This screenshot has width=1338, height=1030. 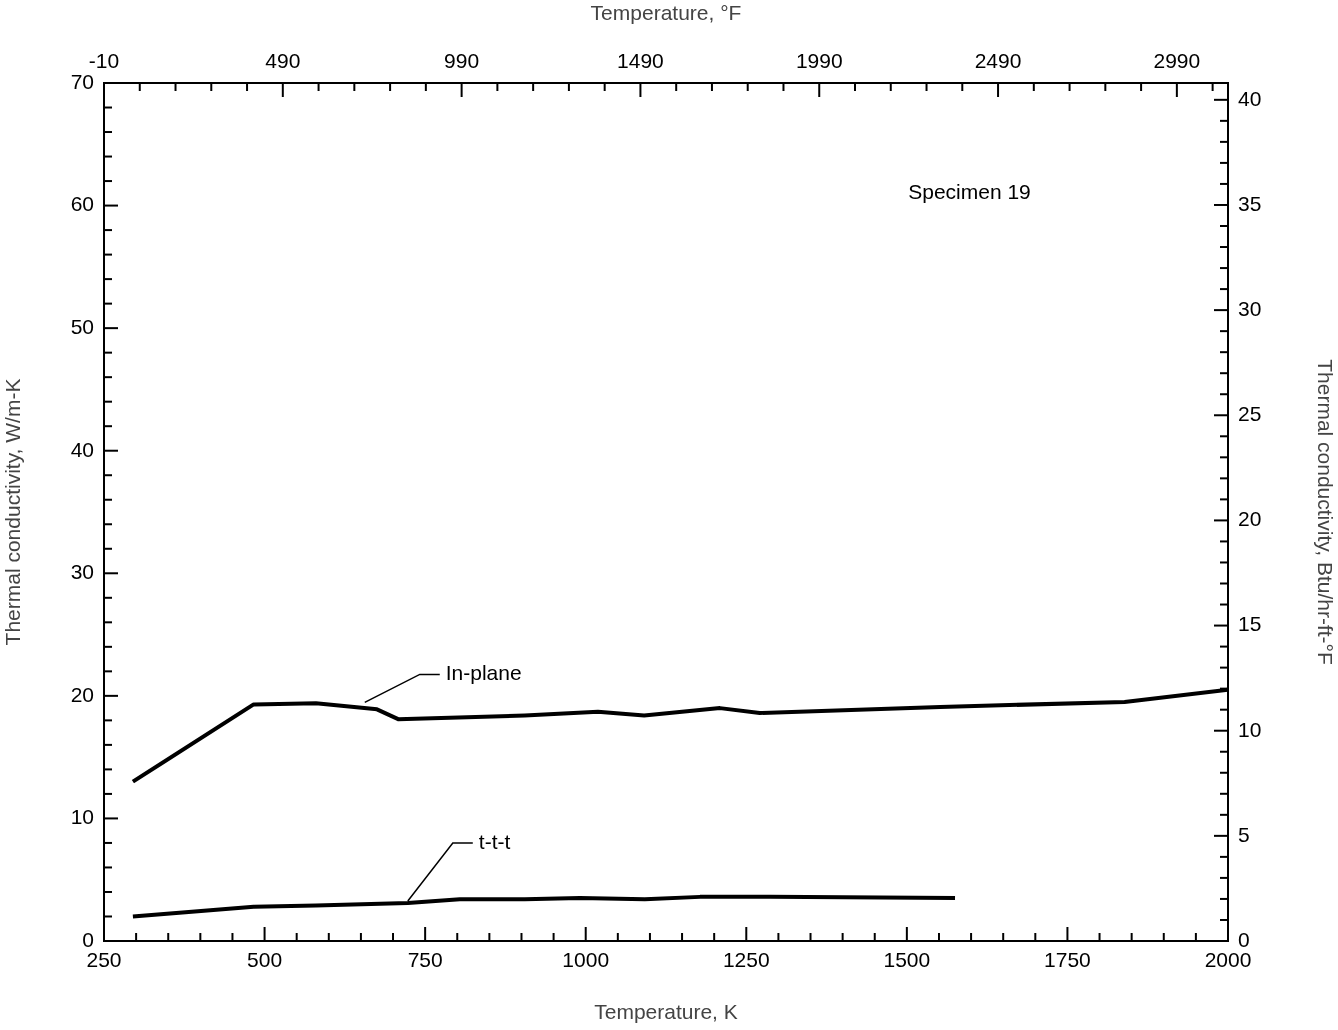 I want to click on x2-axis-title: Temperature, °F, so click(x=666, y=13).